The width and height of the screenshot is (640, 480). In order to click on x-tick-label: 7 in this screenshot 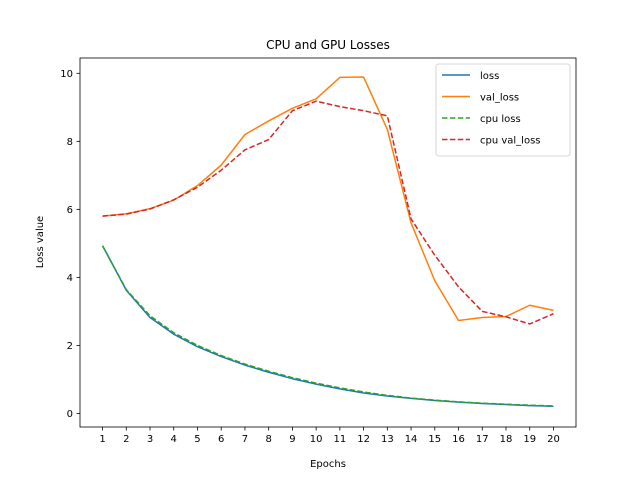, I will do `click(245, 439)`.